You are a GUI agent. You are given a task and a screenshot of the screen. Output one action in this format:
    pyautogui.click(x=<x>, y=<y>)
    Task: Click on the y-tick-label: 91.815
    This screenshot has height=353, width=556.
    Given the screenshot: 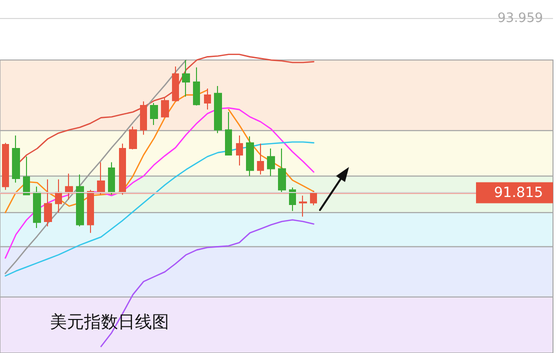 What is the action you would take?
    pyautogui.click(x=518, y=193)
    